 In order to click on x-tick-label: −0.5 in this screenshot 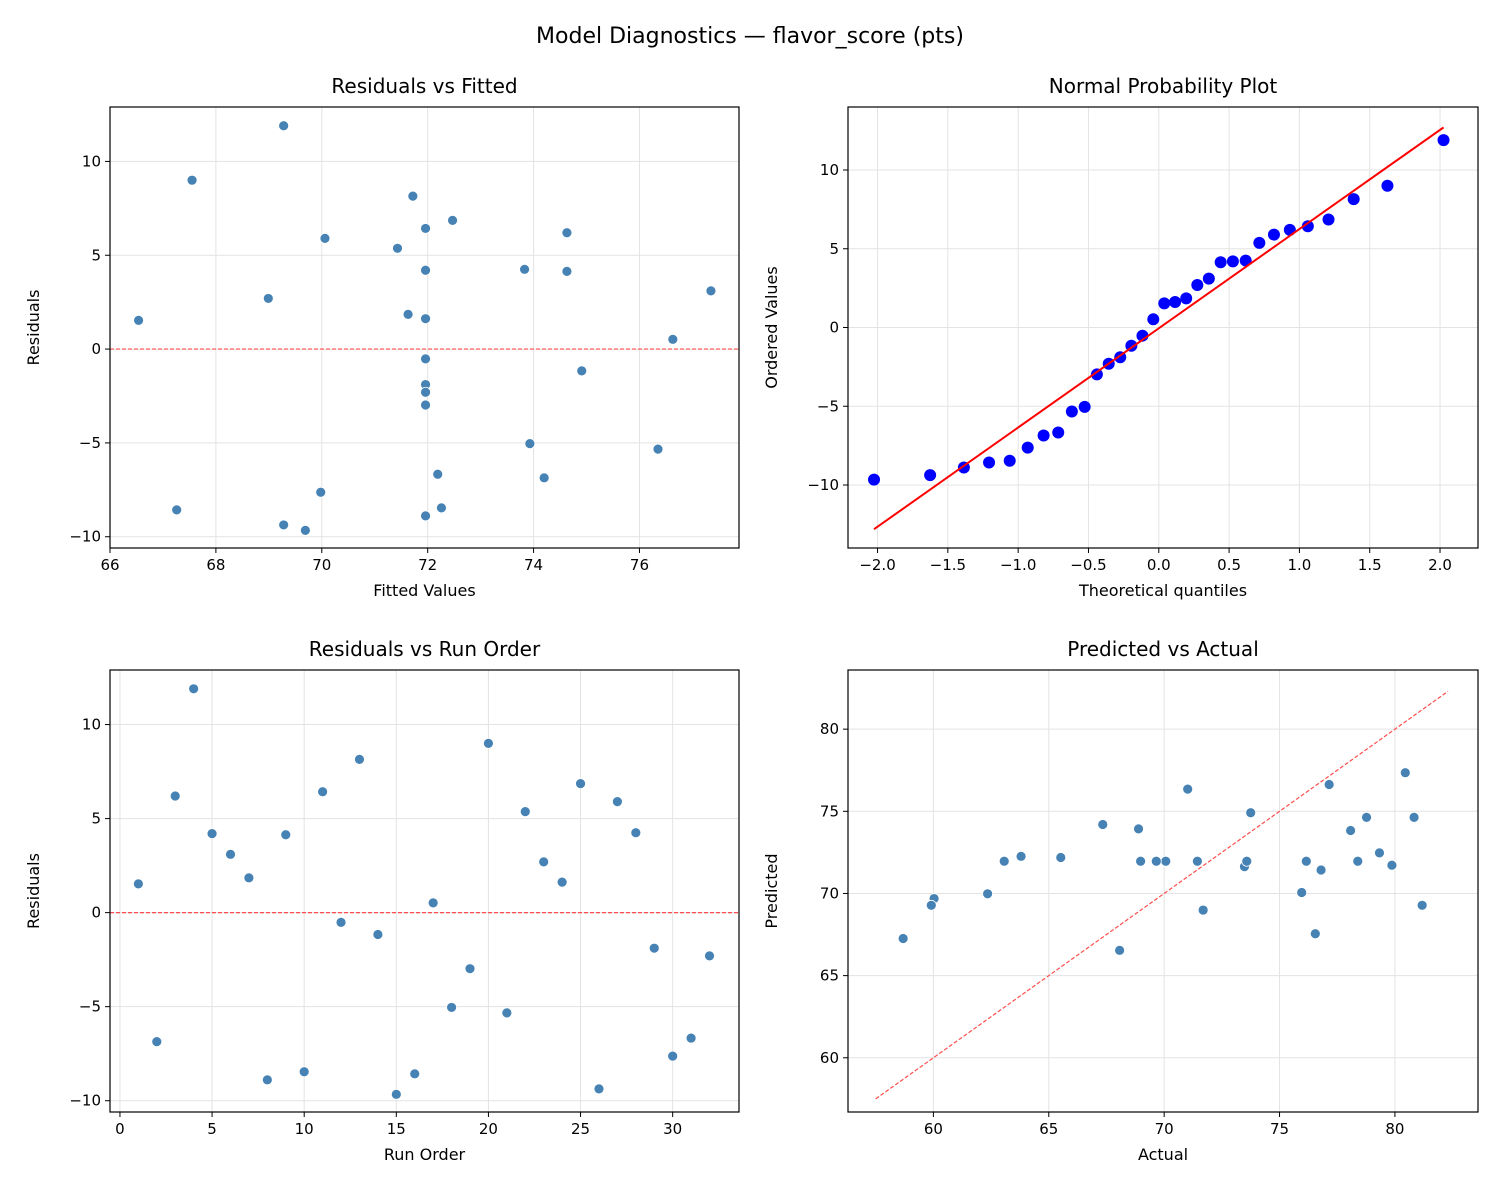, I will do `click(1088, 565)`.